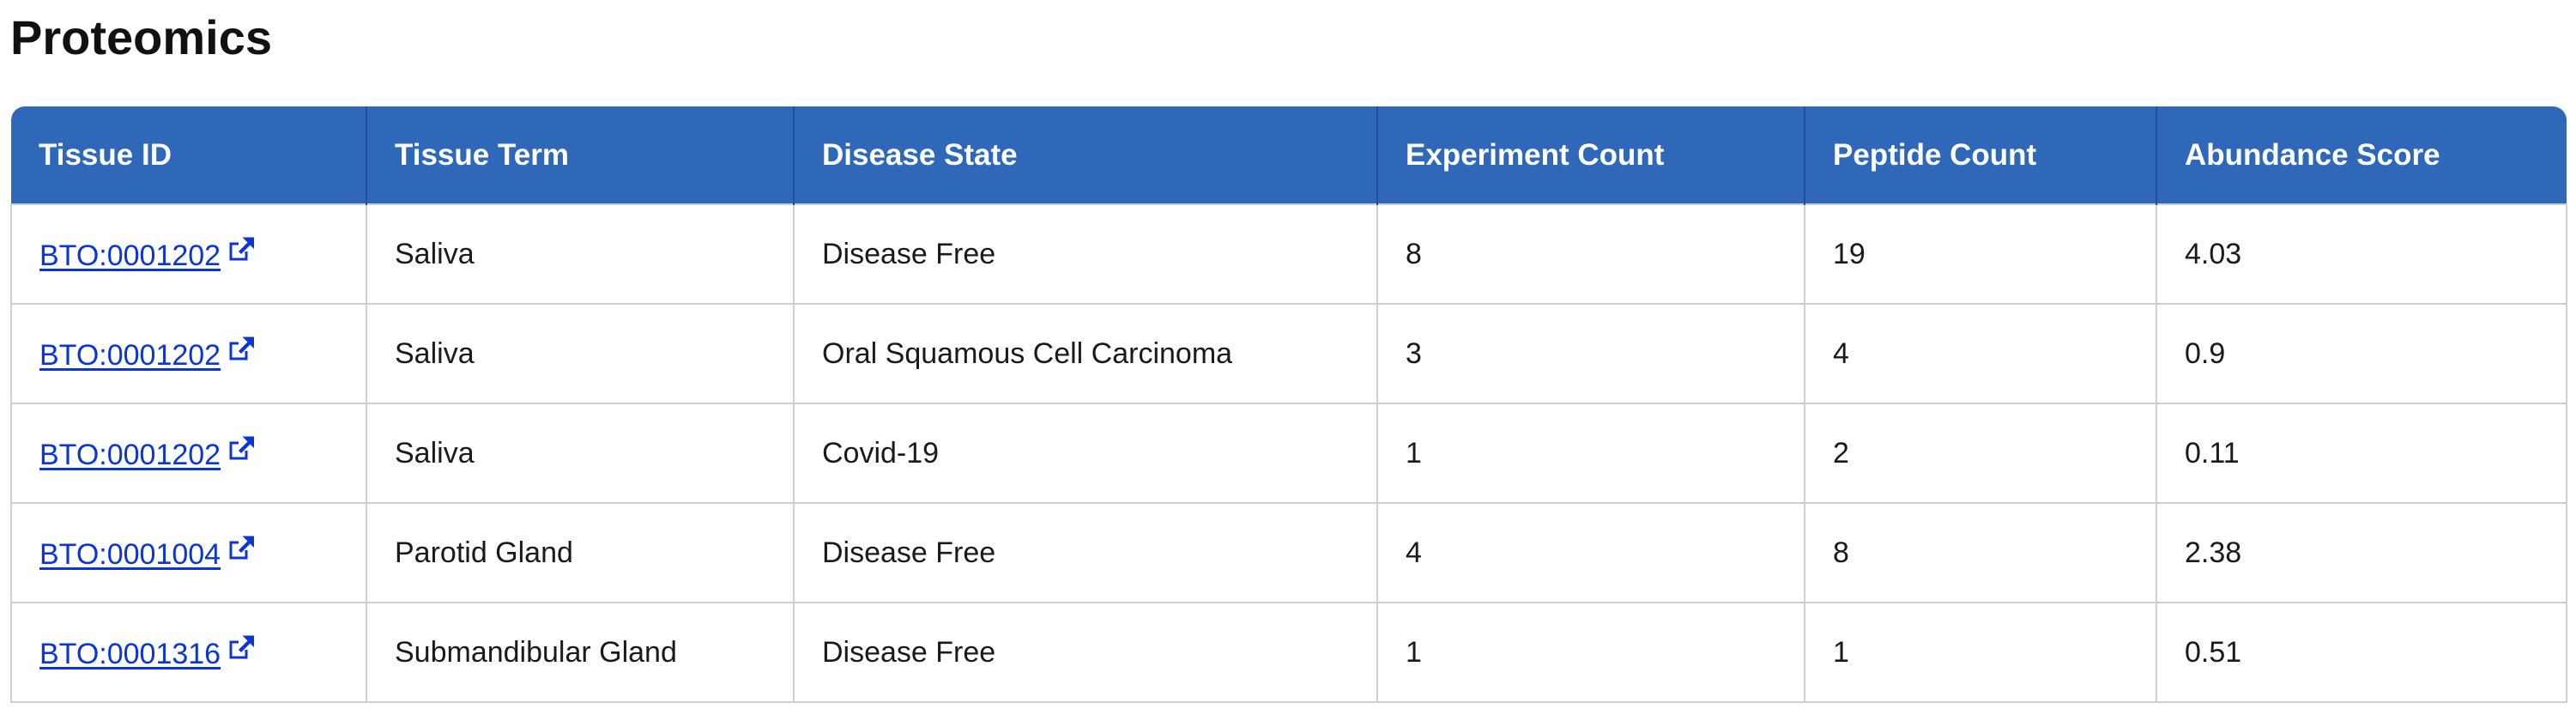  I want to click on tissue-id-text: BTO:0001004, so click(130, 554).